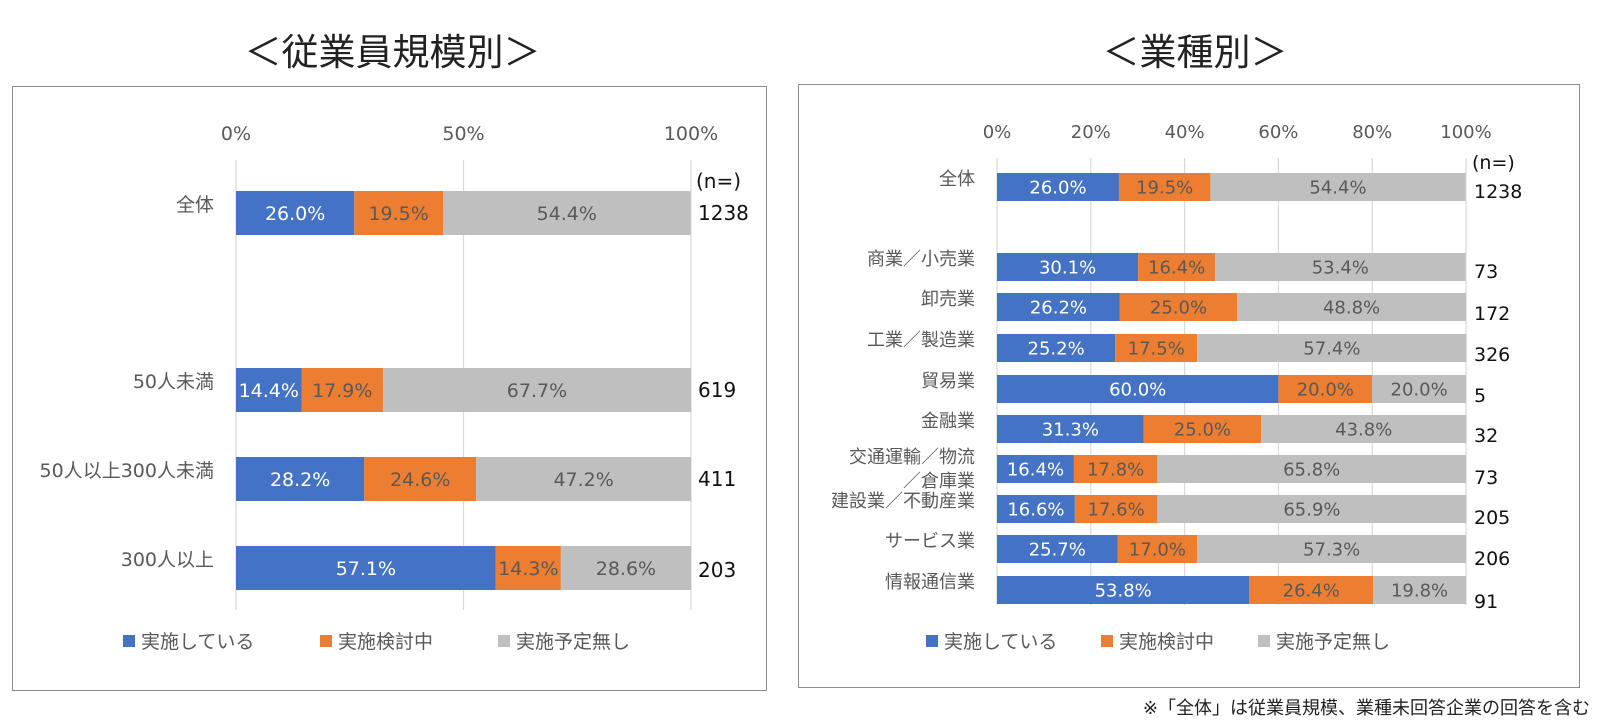  Describe the element at coordinates (300, 480) in the screenshot. I see `data-label: 28.2%` at that location.